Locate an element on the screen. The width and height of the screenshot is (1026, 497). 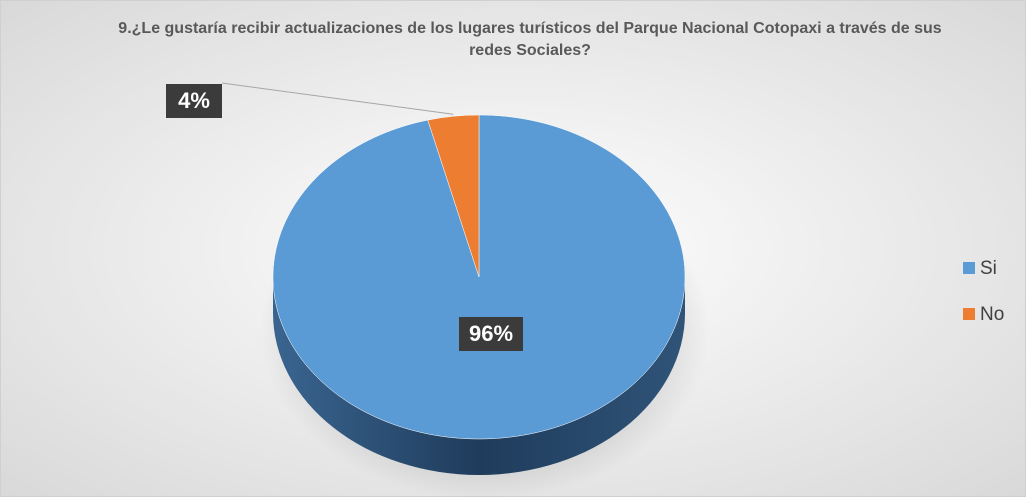
slice is located at coordinates (453, 196).